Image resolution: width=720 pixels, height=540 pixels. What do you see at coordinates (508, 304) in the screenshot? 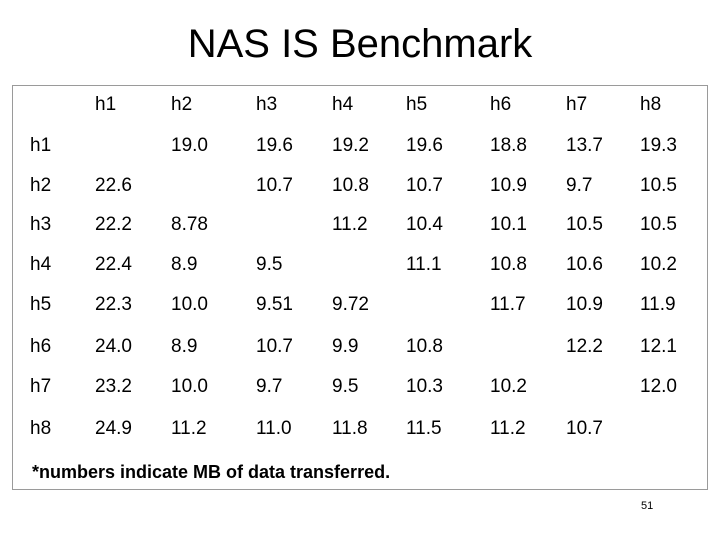
I see `table-cell: 11.7` at bounding box center [508, 304].